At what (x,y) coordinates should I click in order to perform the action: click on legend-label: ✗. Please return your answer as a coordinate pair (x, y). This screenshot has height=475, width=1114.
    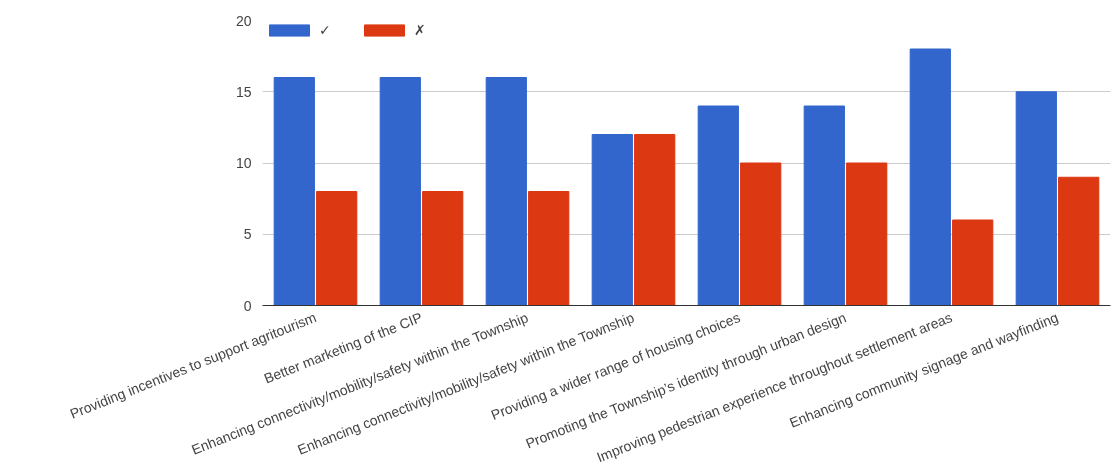
    Looking at the image, I should click on (420, 30).